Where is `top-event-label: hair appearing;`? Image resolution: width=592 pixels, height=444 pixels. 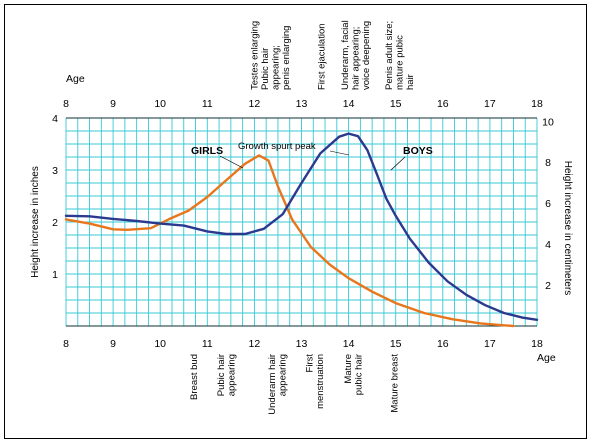 top-event-label: hair appearing; is located at coordinates (356, 58).